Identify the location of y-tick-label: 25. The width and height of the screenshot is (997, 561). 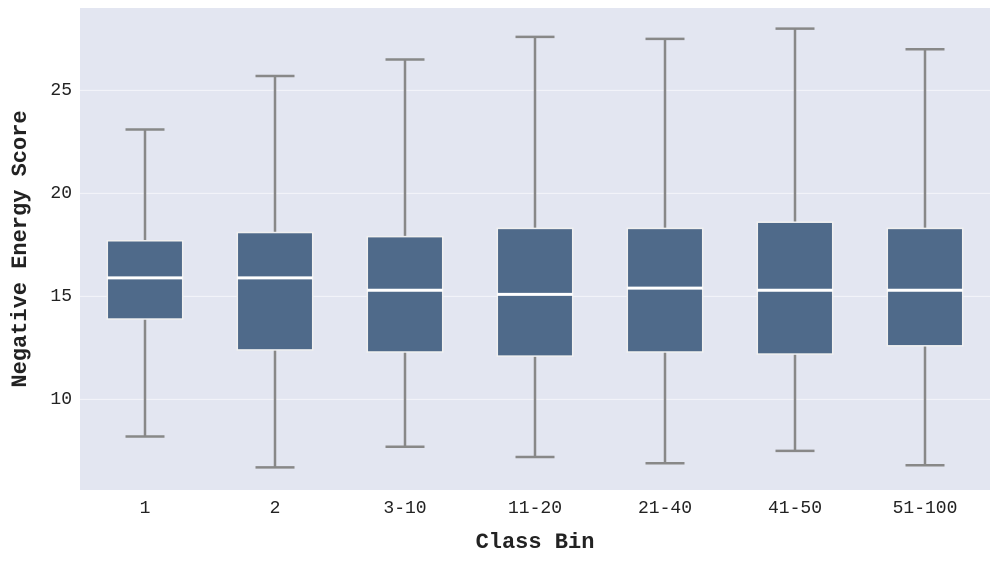
(61, 91).